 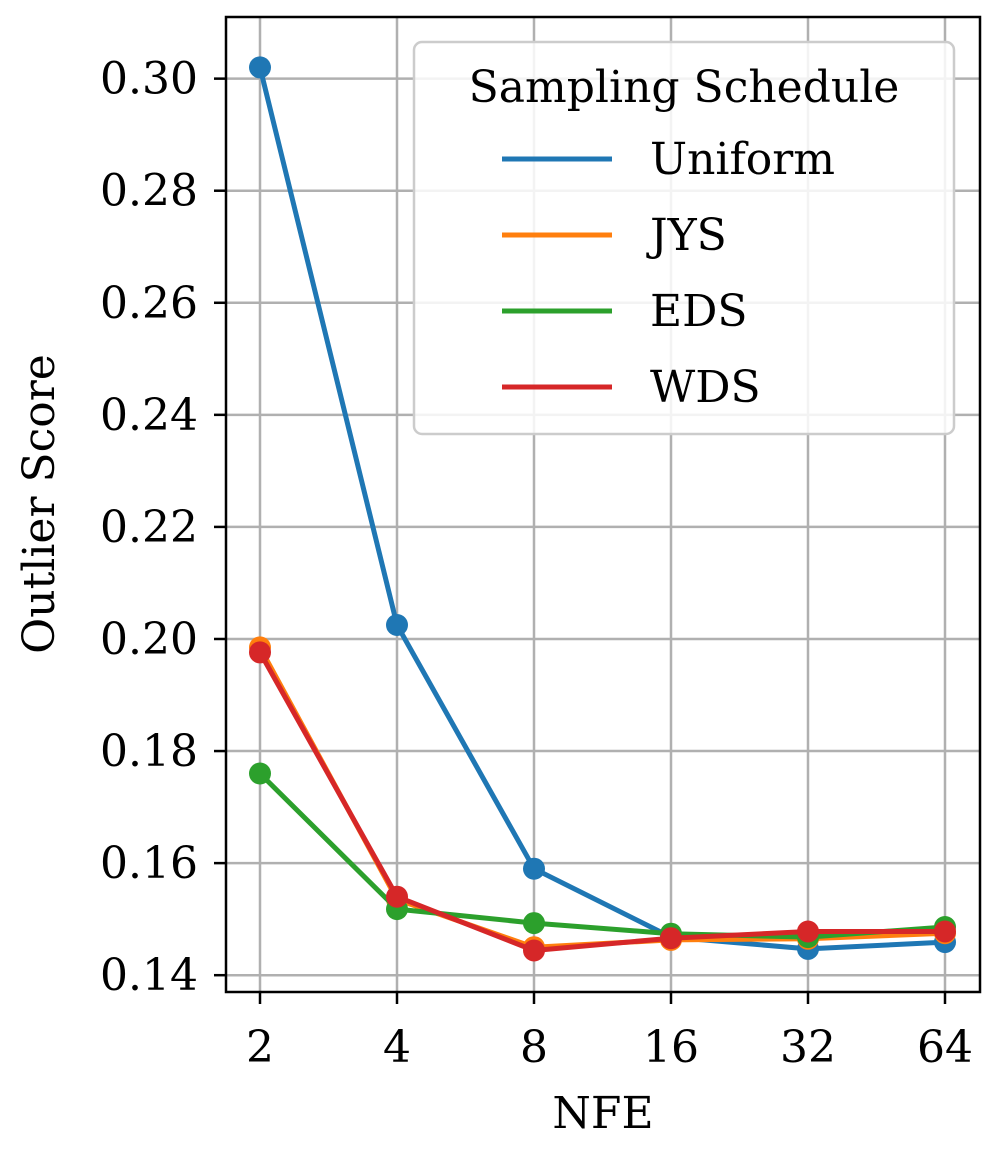 I want to click on y-tick-label: 0.18, so click(x=149, y=751).